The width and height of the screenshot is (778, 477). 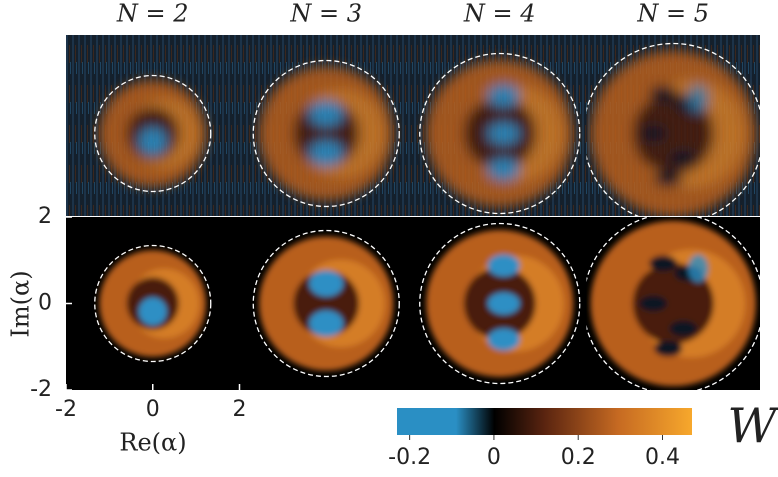 I want to click on colorbar, so click(x=544, y=421).